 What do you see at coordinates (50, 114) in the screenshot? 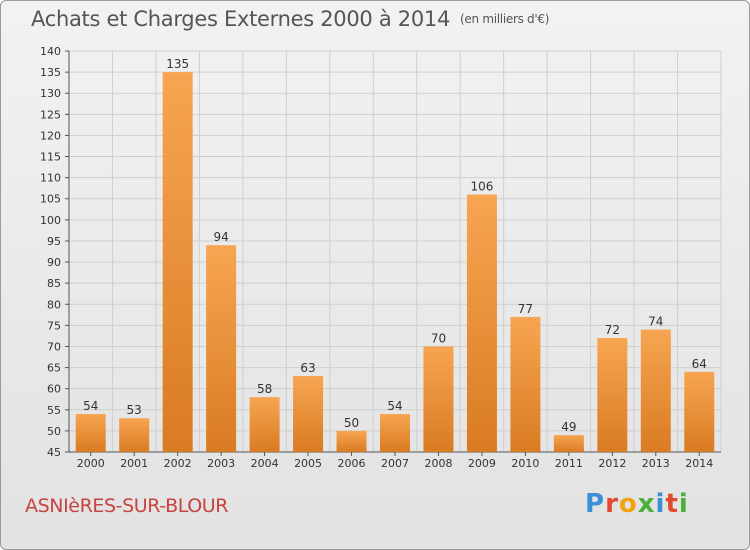
I see `y-tick-label: 125` at bounding box center [50, 114].